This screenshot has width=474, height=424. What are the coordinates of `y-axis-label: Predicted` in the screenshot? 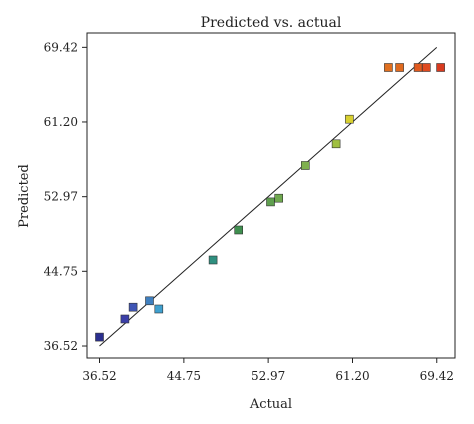 It's located at (24, 196).